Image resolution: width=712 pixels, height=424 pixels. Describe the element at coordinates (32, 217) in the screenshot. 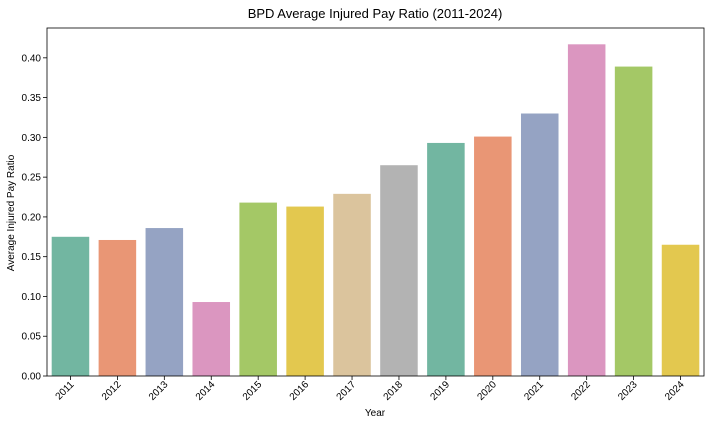

I see `y-tick-label: 0.20` at that location.